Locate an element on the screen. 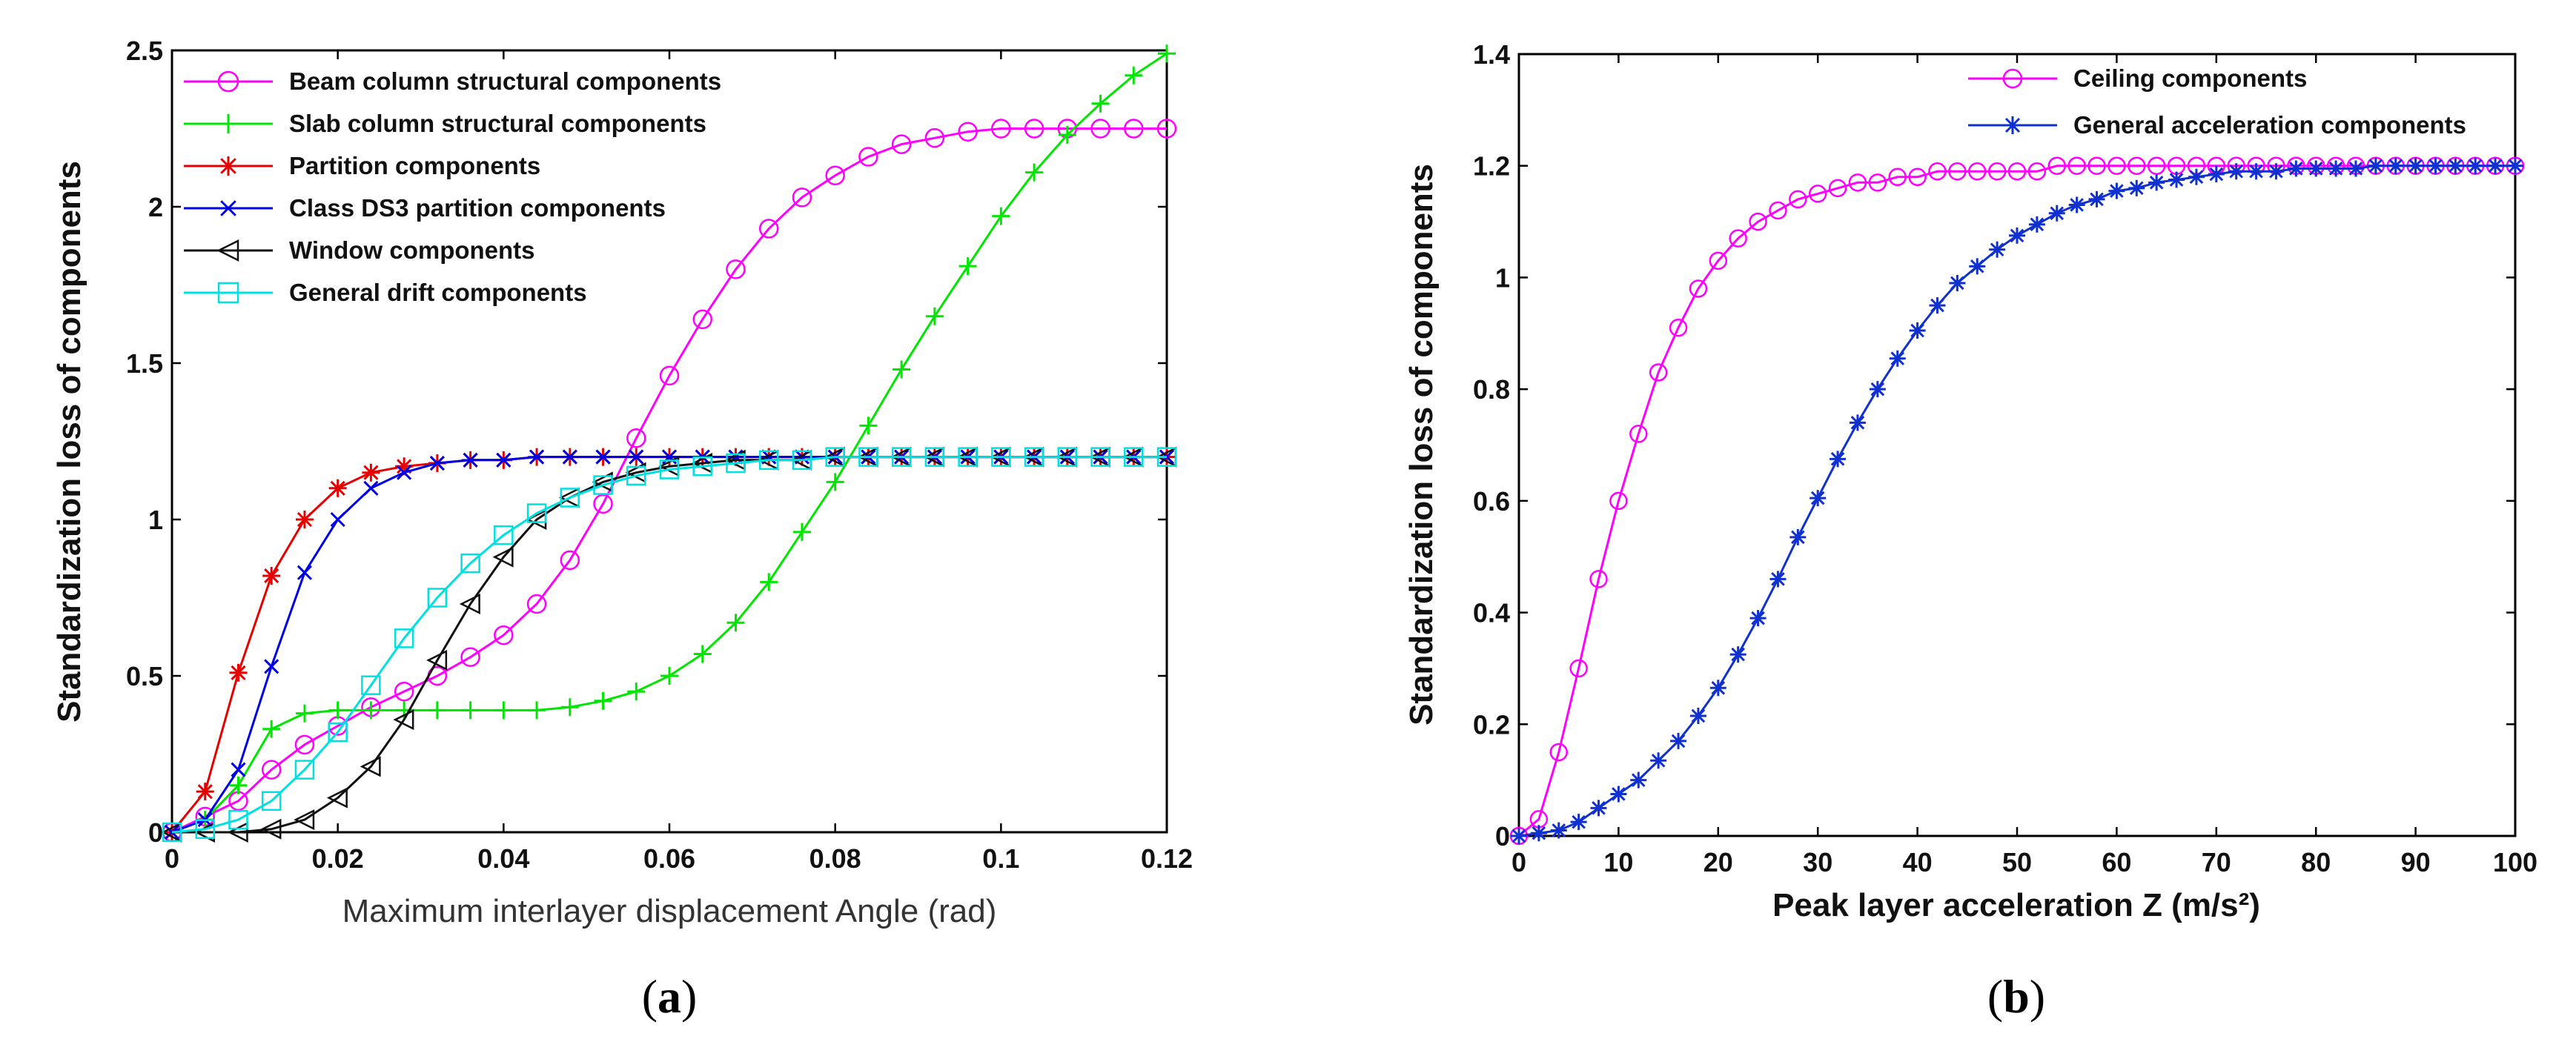  b-y-tick-label: 1.4 is located at coordinates (1491, 54).